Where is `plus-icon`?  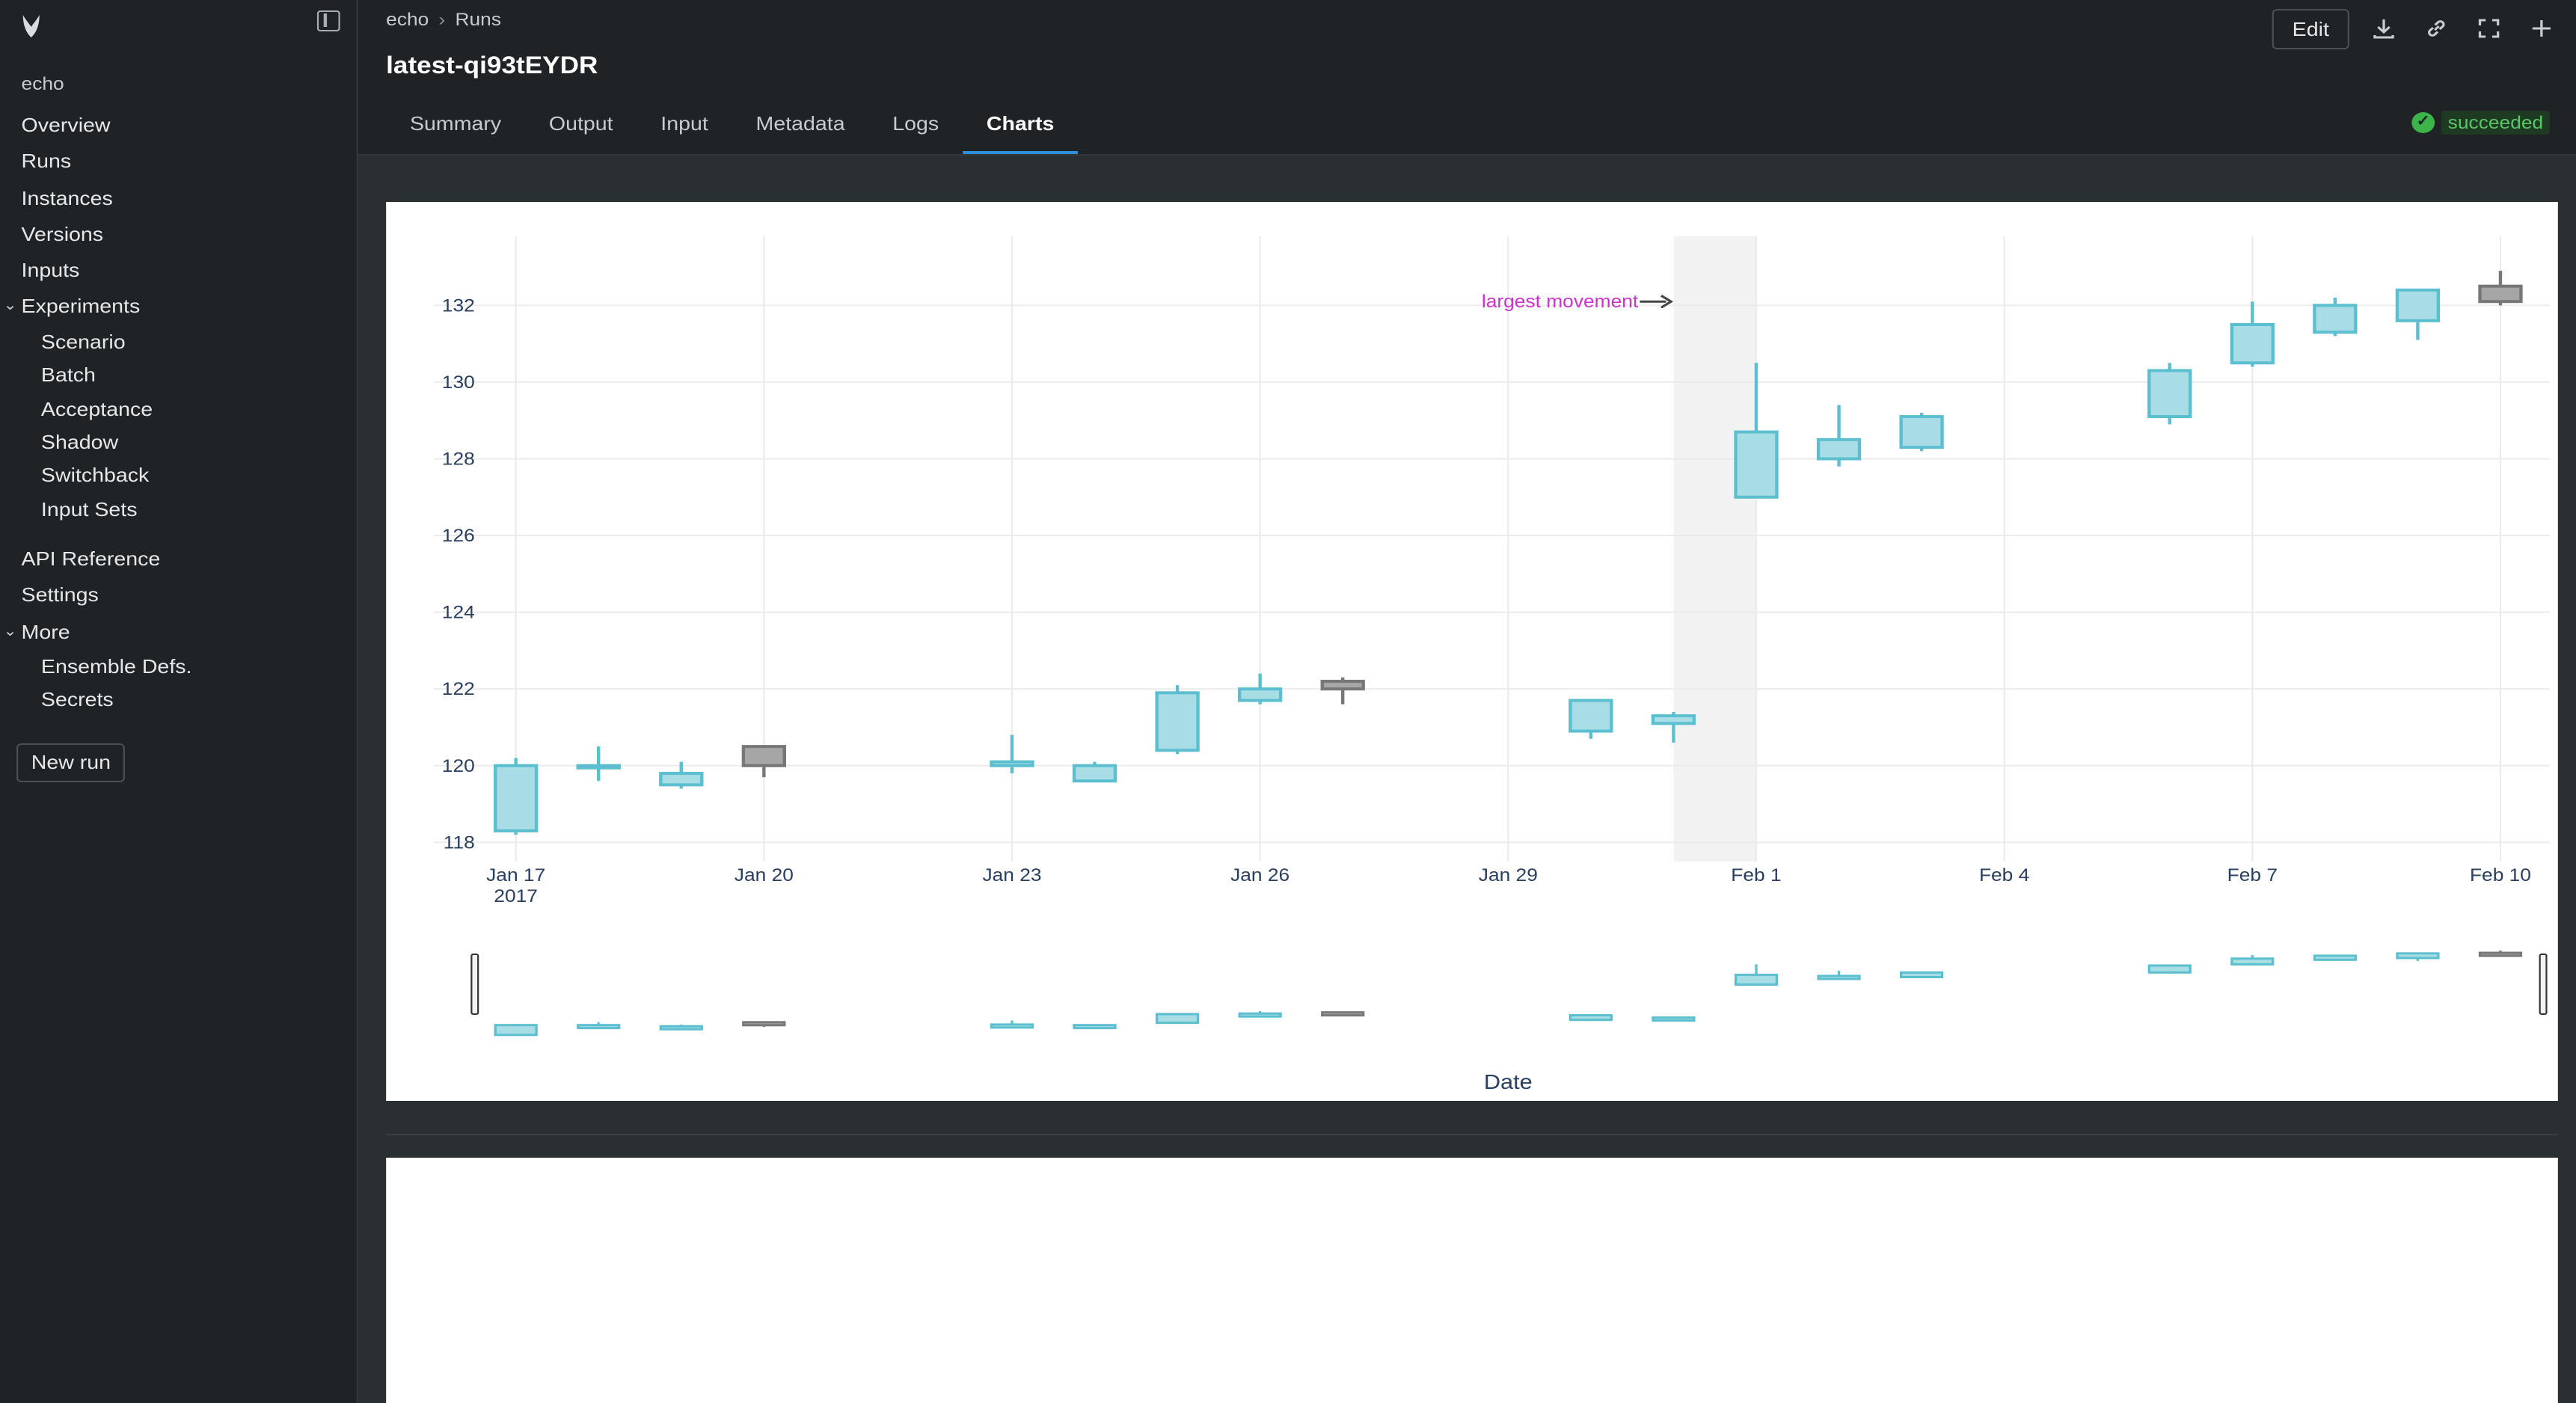
plus-icon is located at coordinates (2541, 28).